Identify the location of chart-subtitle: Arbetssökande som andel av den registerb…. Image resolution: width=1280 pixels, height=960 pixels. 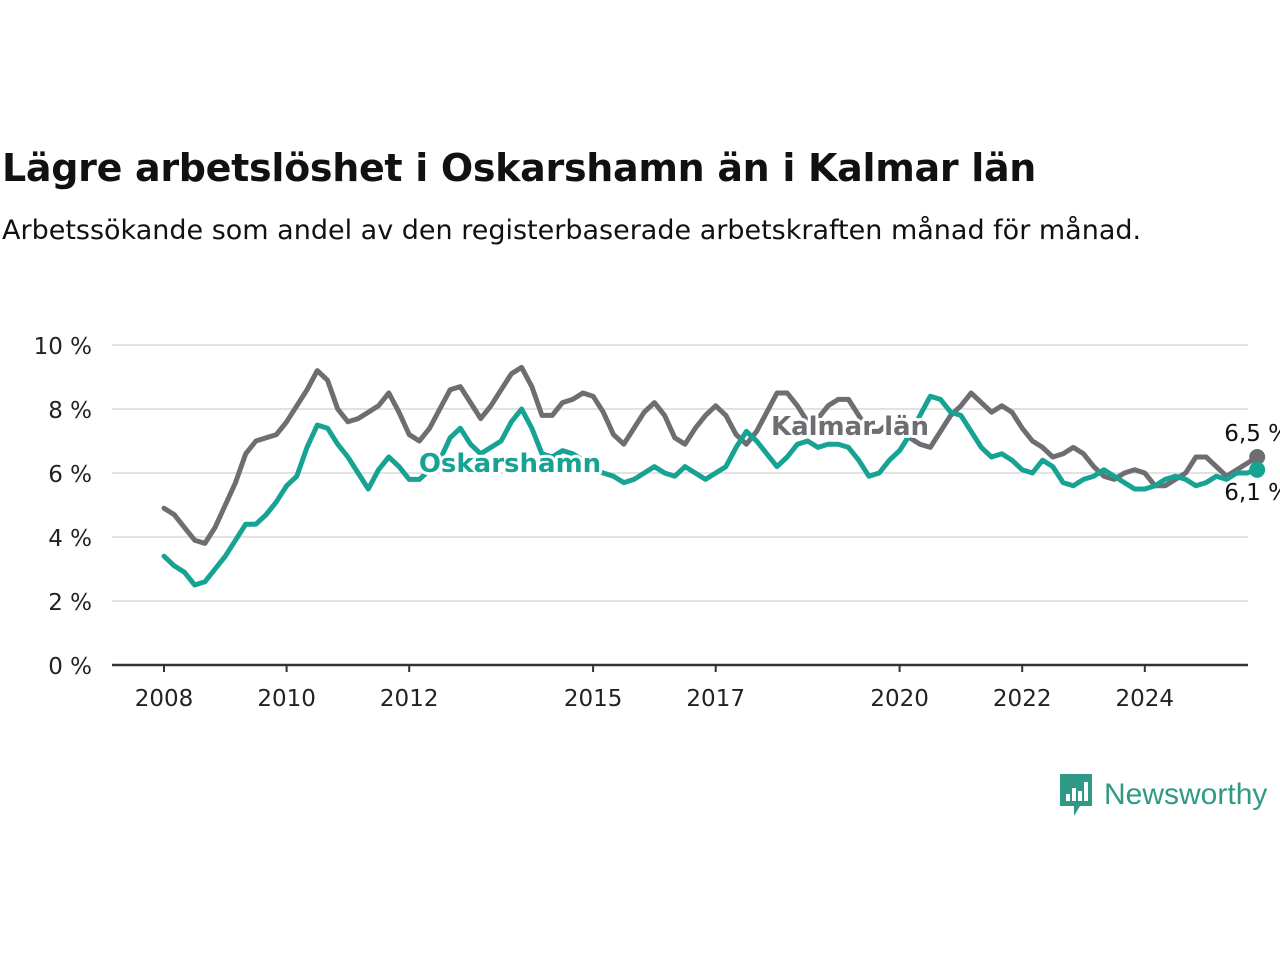
(572, 230).